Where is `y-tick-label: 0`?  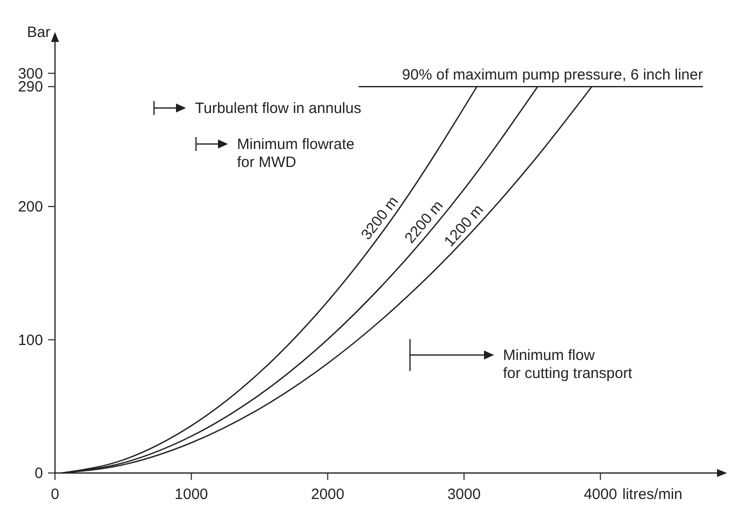
y-tick-label: 0 is located at coordinates (38, 473).